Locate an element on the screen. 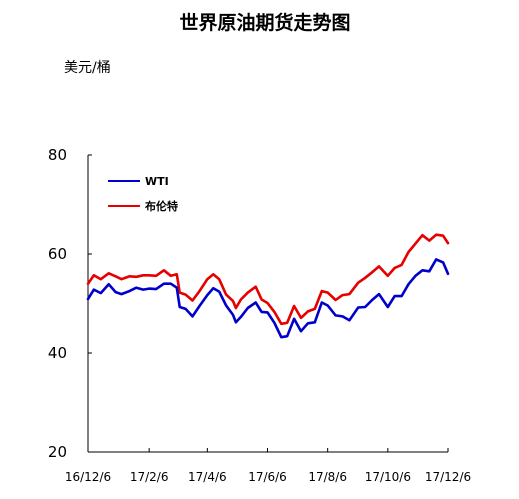  y-tick-label: 40 is located at coordinates (57, 353).